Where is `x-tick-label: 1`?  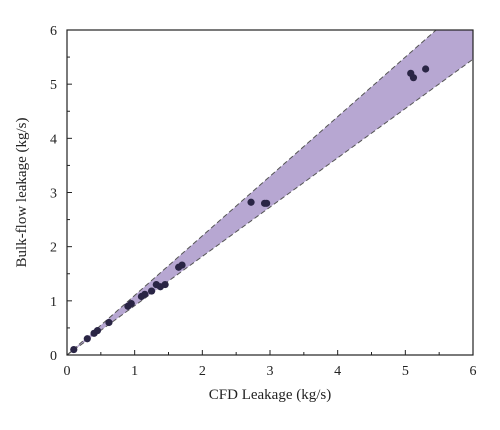
x-tick-label: 1 is located at coordinates (134, 371).